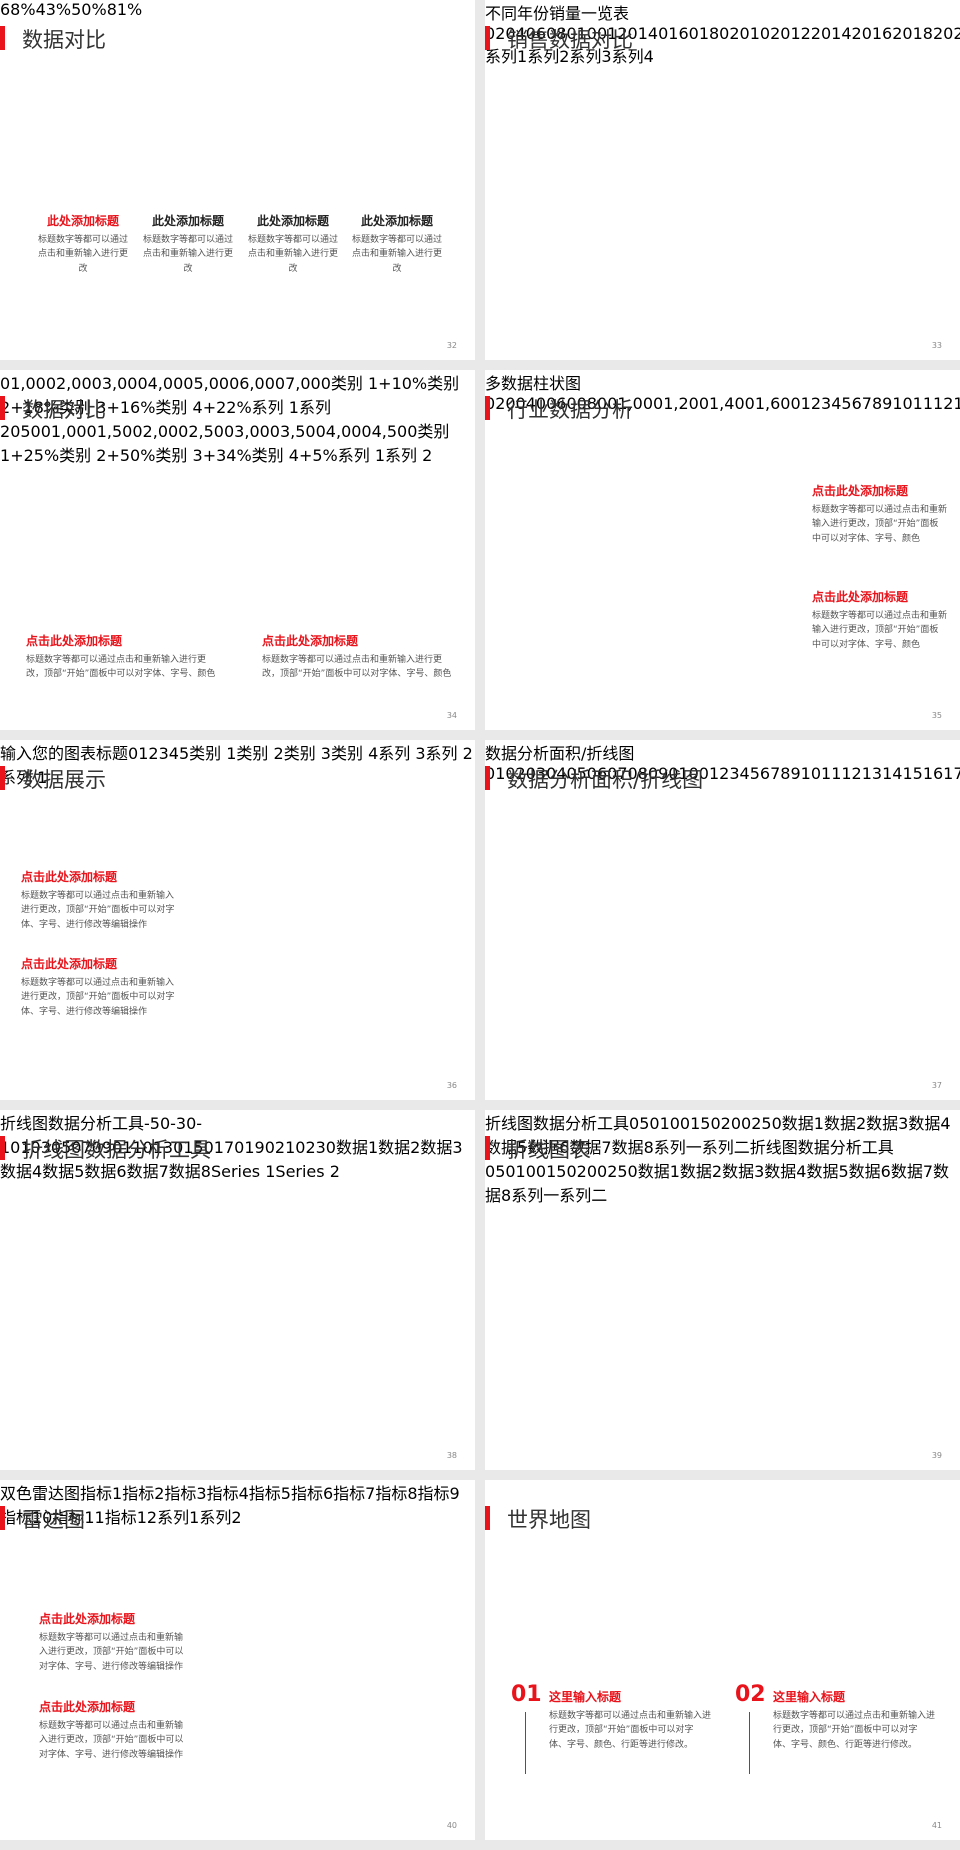  What do you see at coordinates (877, 403) in the screenshot?
I see `x-tick-label: 8` at bounding box center [877, 403].